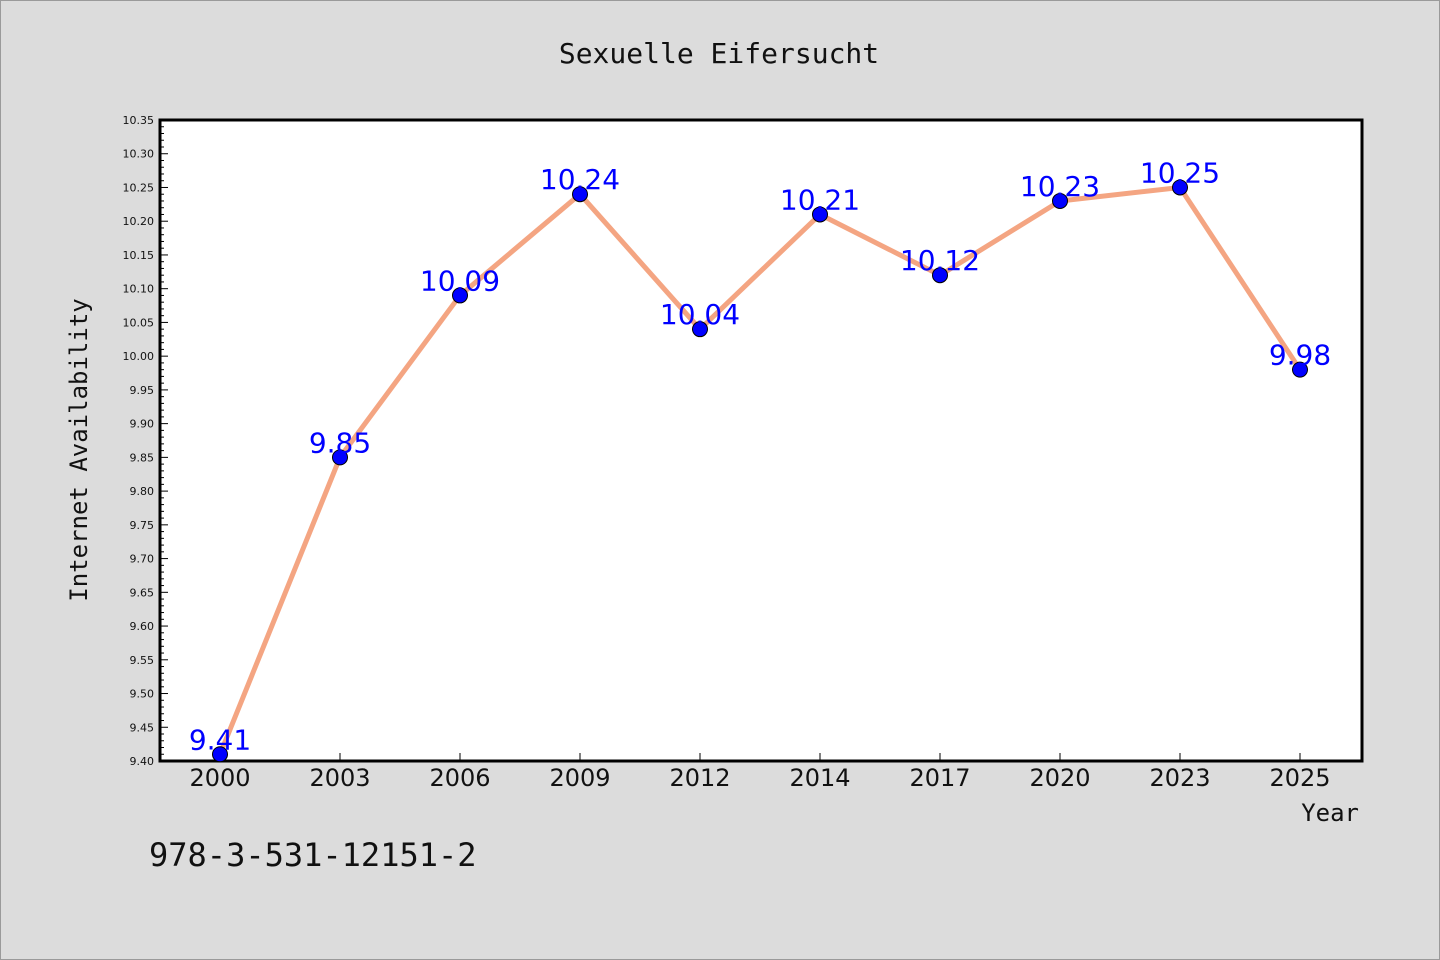 This screenshot has height=960, width=1440. Describe the element at coordinates (142, 694) in the screenshot. I see `y-tick-label: 9.50` at that location.